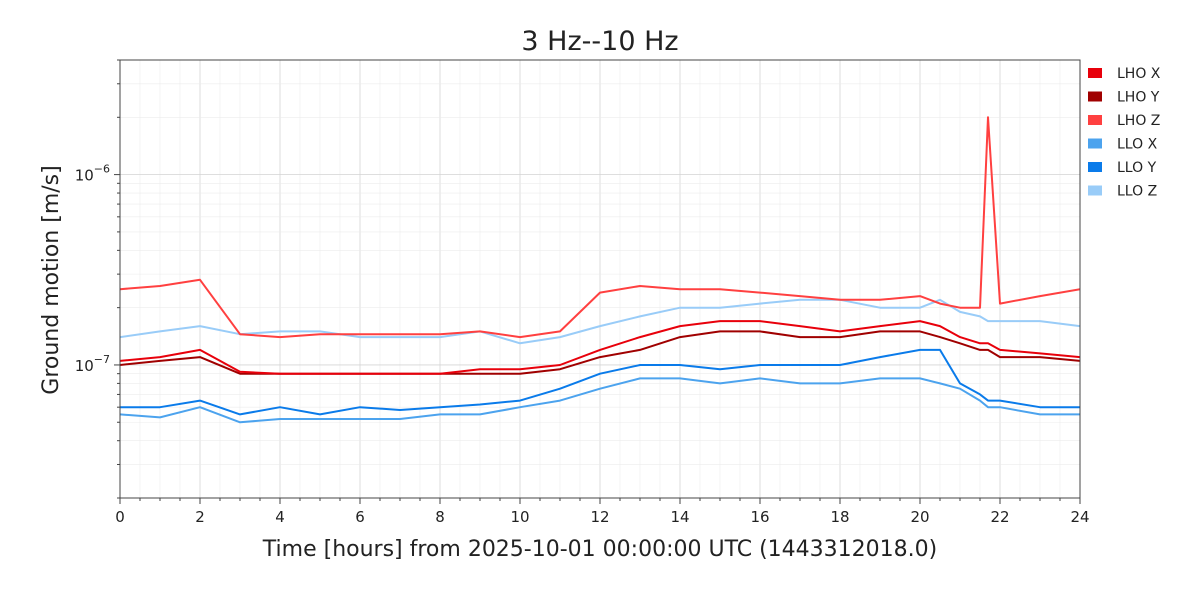  I want to click on legend-label: LHO Z, so click(1138, 121).